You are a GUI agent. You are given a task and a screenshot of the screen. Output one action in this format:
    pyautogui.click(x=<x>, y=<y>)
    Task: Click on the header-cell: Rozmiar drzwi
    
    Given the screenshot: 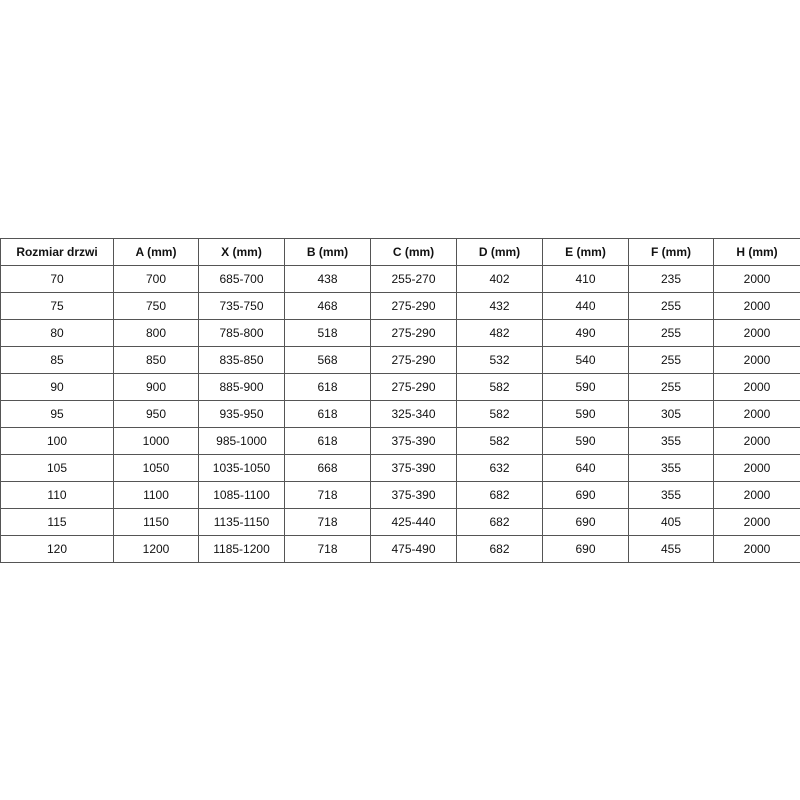 What is the action you would take?
    pyautogui.click(x=57, y=252)
    